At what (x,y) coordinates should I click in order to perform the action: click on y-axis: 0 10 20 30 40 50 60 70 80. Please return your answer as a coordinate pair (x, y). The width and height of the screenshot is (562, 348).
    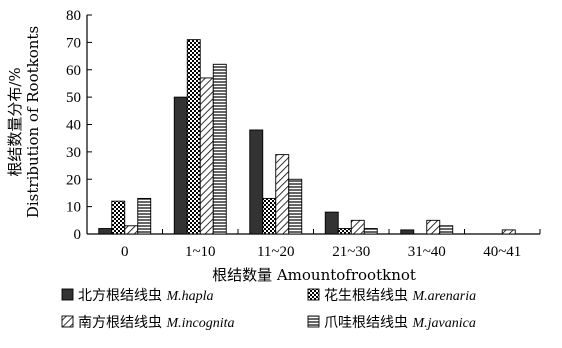
    Looking at the image, I should click on (79, 125).